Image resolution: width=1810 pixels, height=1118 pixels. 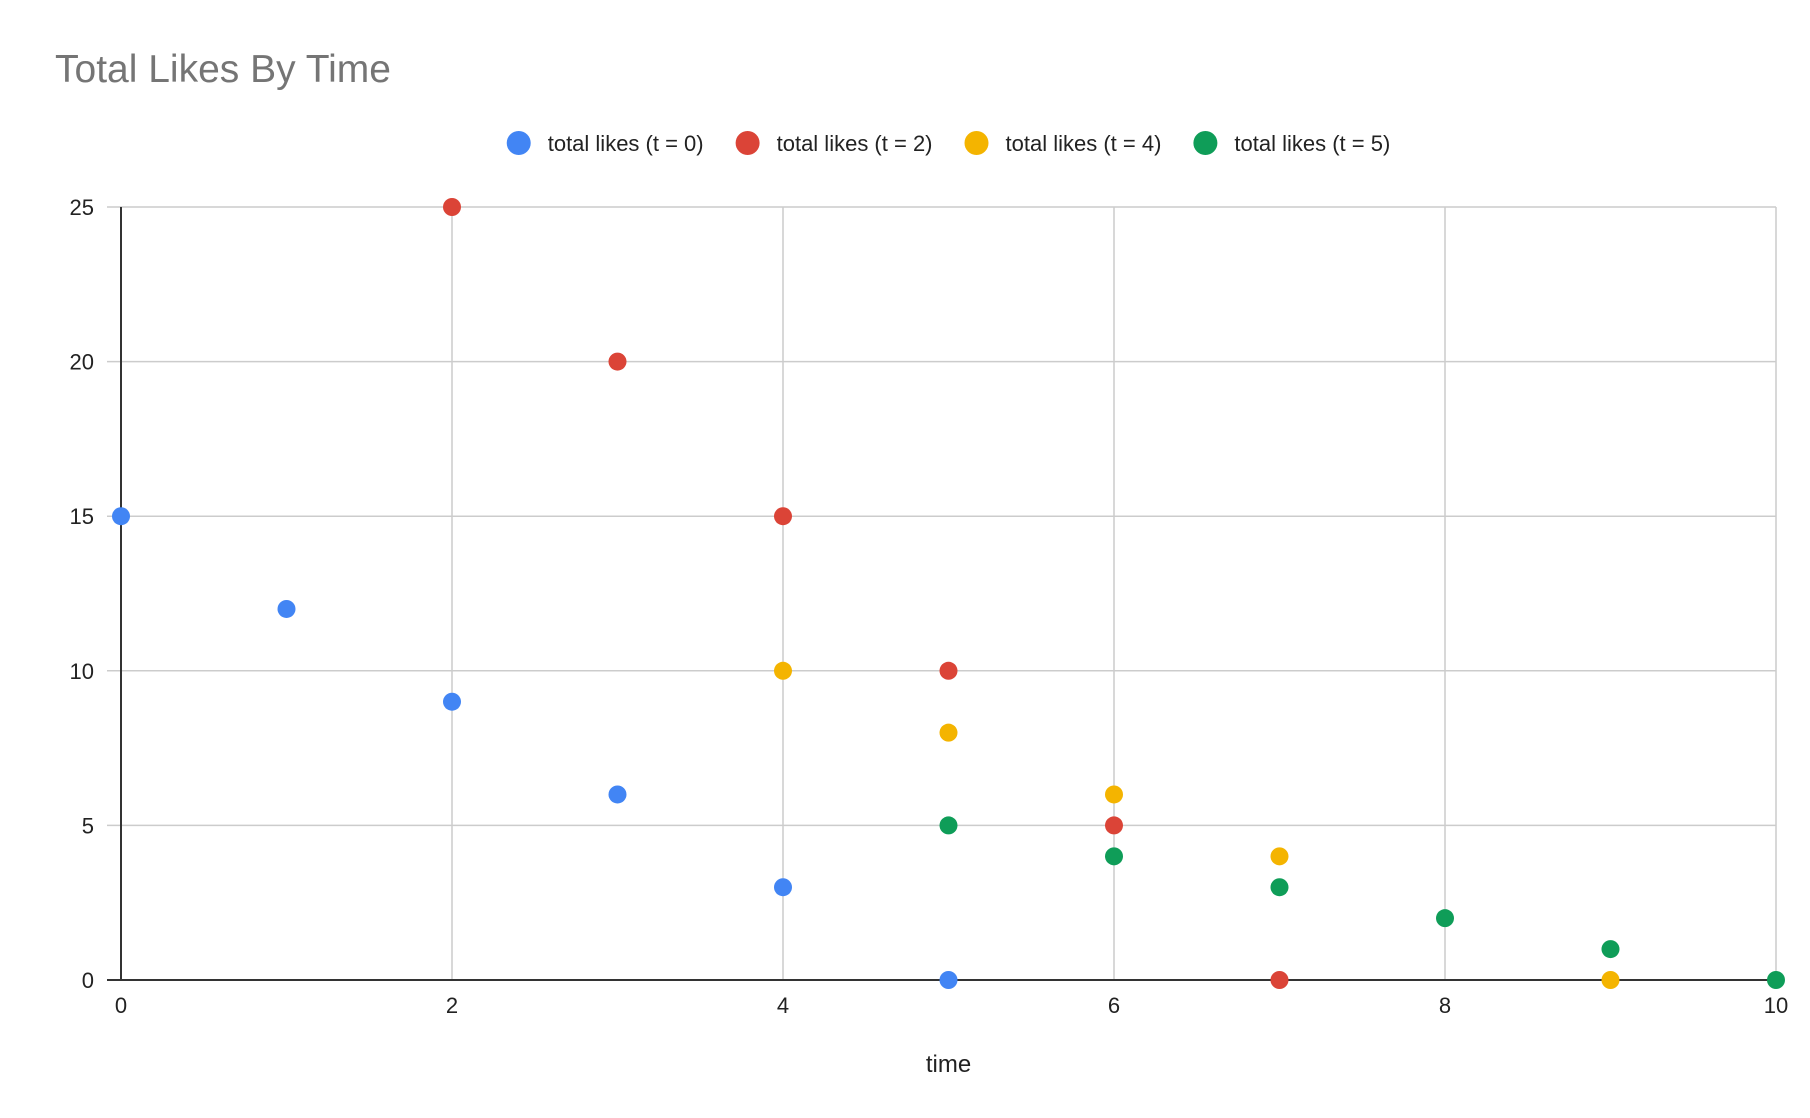 What do you see at coordinates (783, 1005) in the screenshot?
I see `x-tick-label: 4` at bounding box center [783, 1005].